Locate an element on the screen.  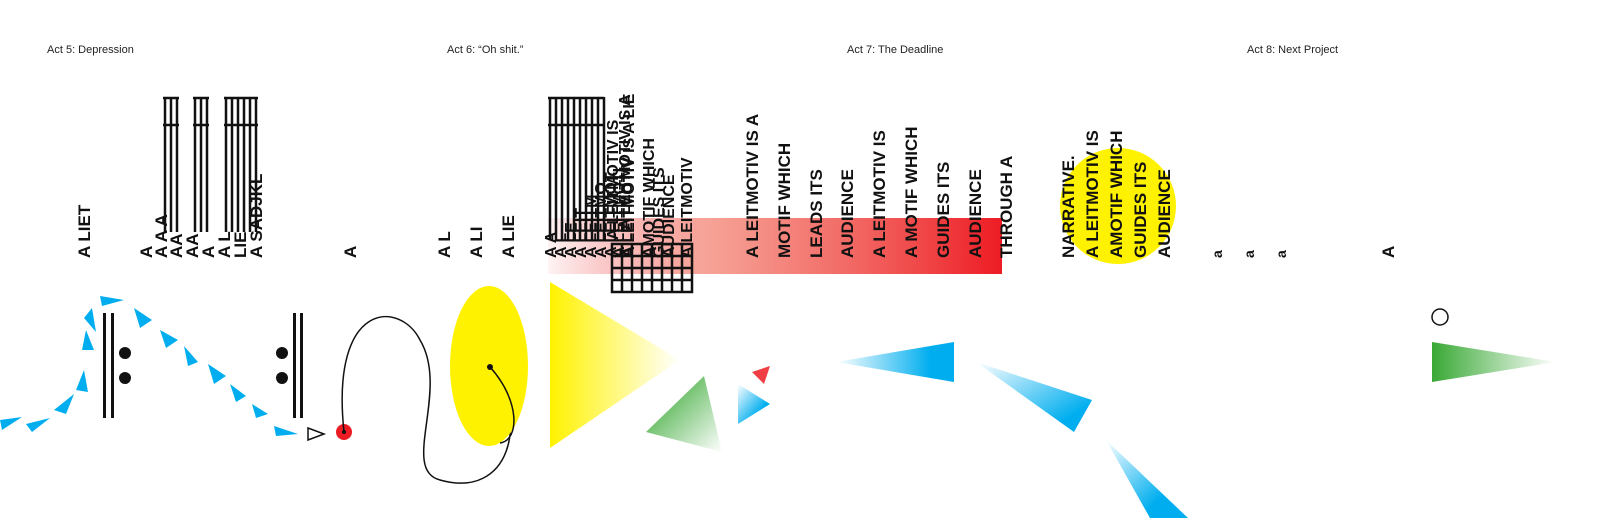
act-8-group: a a a A is located at coordinates (1382, 314).